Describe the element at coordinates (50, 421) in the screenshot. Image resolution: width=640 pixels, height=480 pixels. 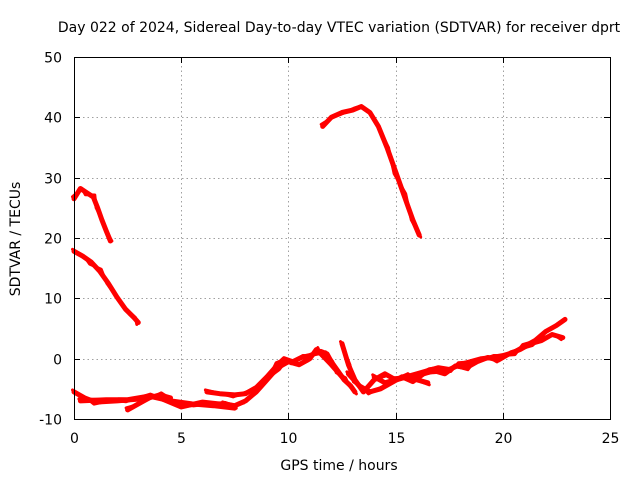
I see `y-tick-label: -10` at that location.